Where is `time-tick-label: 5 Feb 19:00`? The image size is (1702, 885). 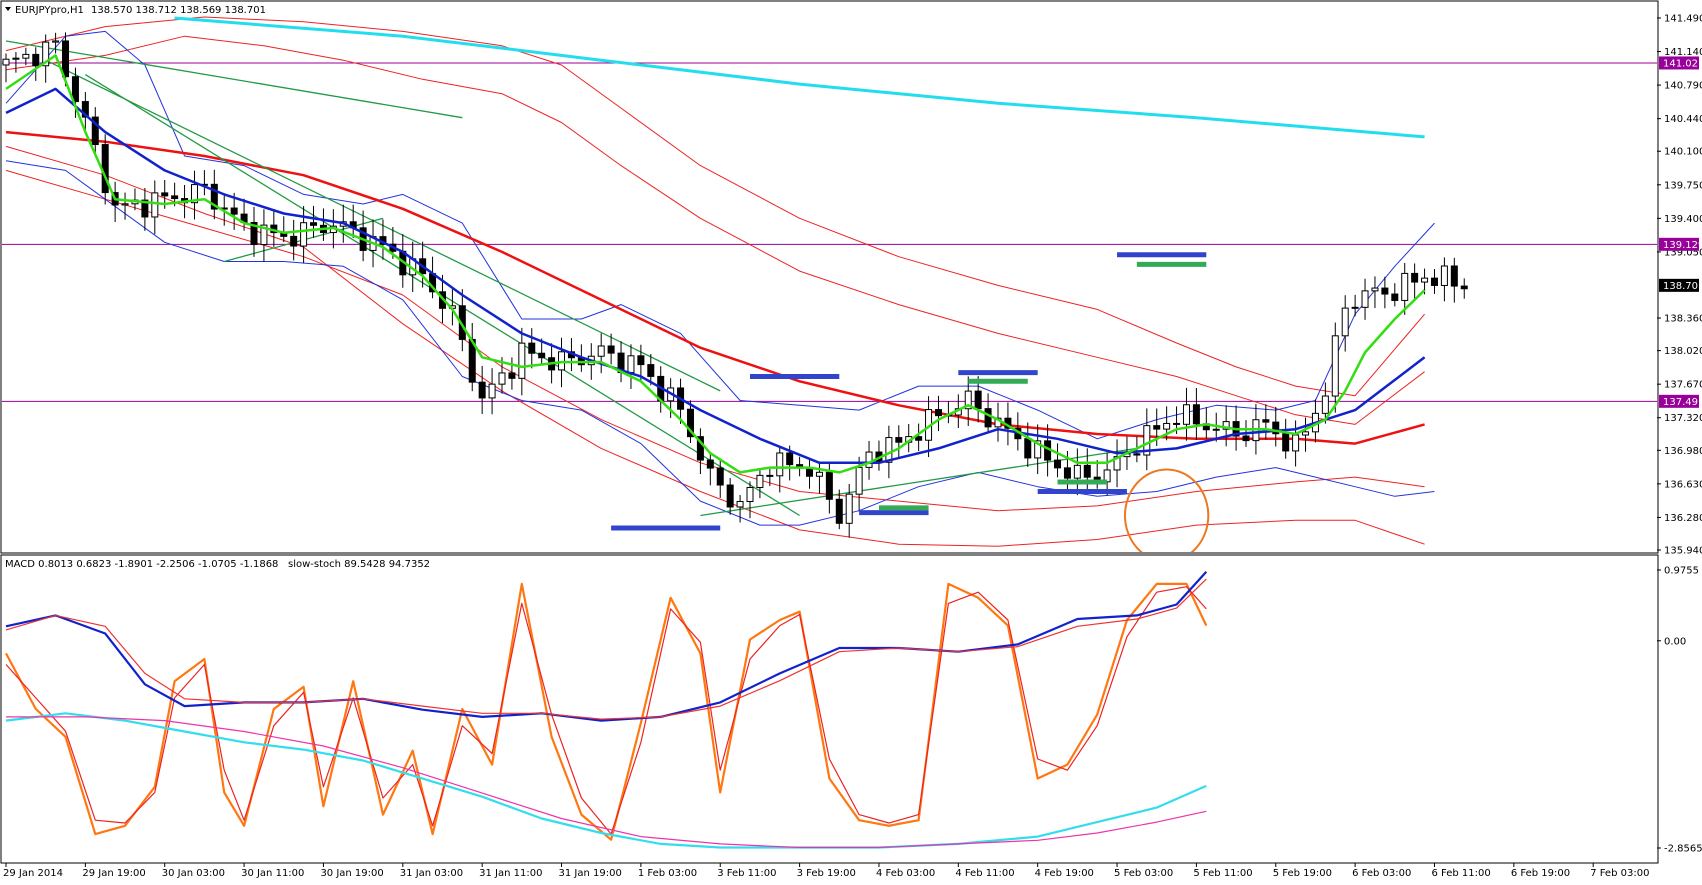
time-tick-label: 5 Feb 19:00 is located at coordinates (1302, 873).